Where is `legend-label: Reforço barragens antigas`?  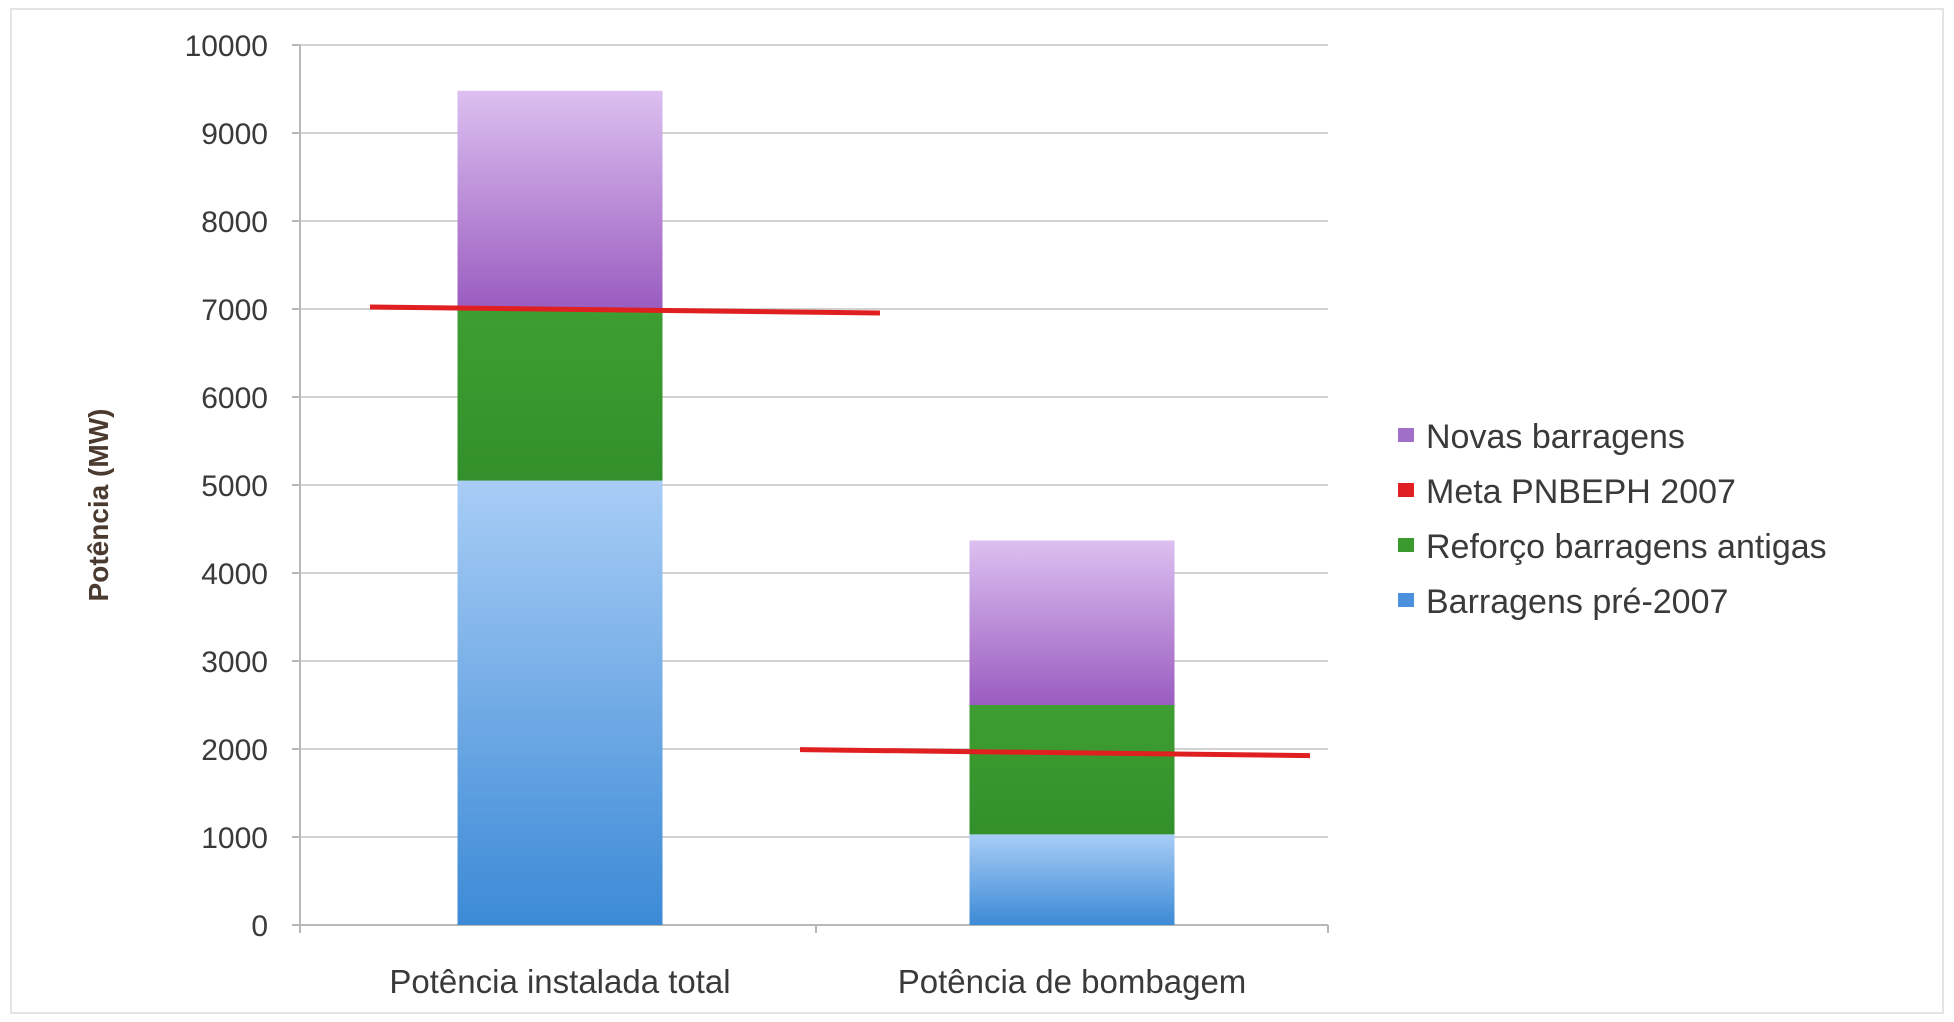 legend-label: Reforço barragens antigas is located at coordinates (1626, 547).